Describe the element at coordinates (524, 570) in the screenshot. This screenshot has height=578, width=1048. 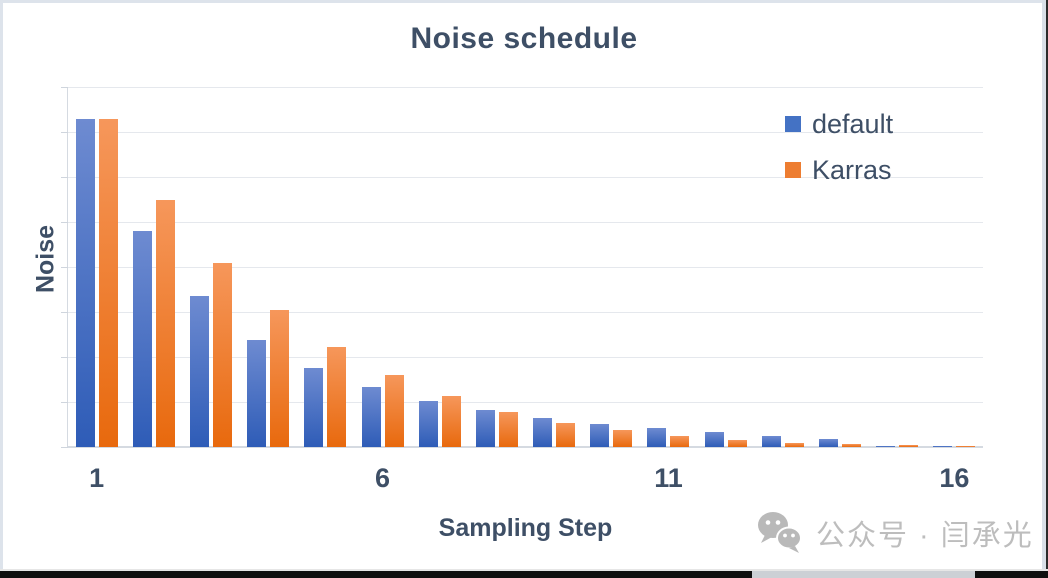
I see `bottom-hairline` at that location.